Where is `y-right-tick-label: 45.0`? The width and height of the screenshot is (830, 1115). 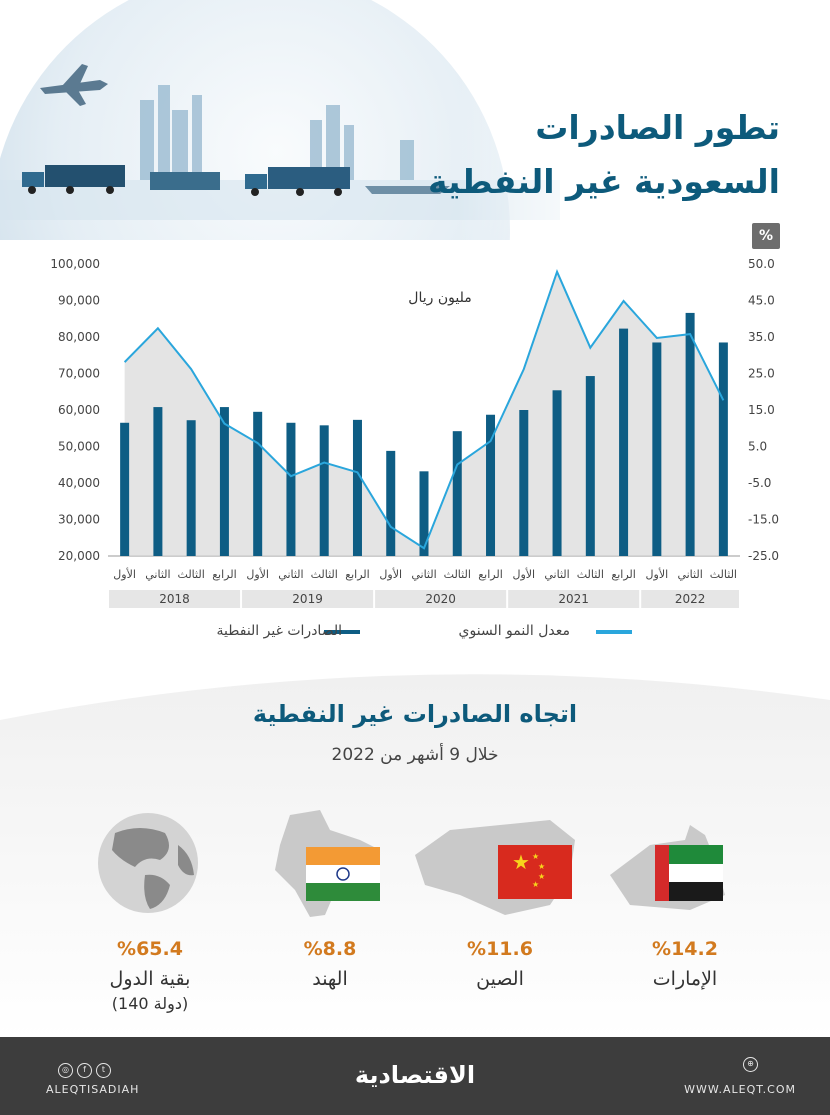
y-right-tick-label: 45.0 is located at coordinates (761, 301).